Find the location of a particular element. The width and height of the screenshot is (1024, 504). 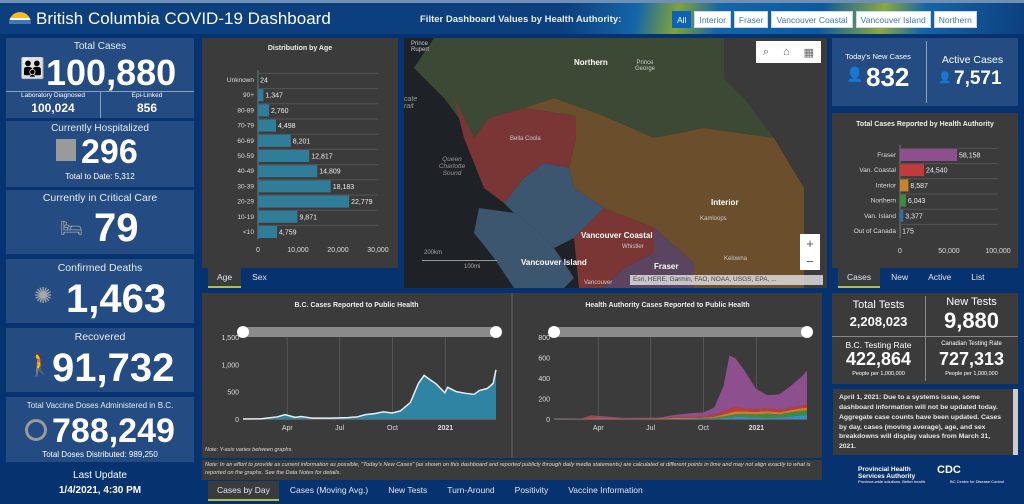

tab-age: Age is located at coordinates (225, 278).